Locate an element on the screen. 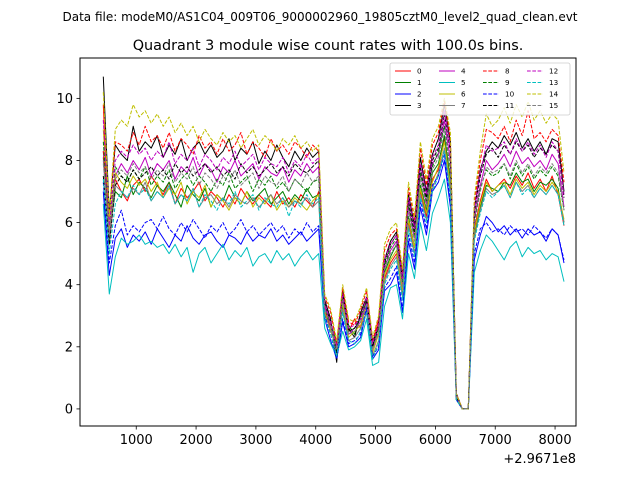  legend-label-4: 4 is located at coordinates (463, 71).